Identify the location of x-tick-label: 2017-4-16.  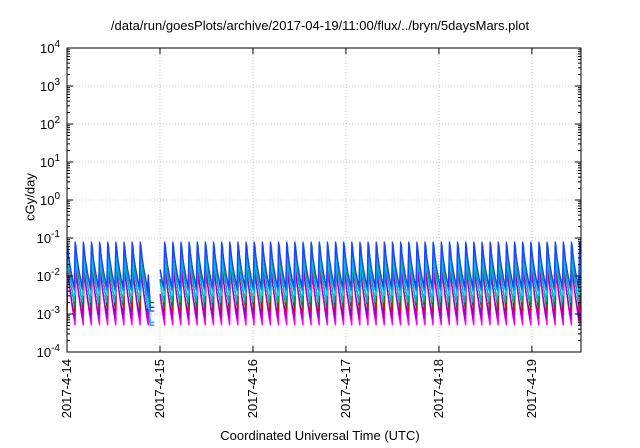
(252, 388).